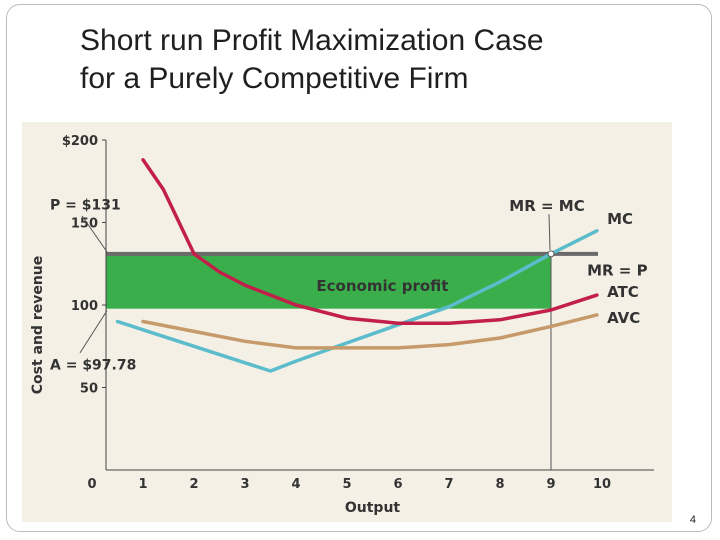  What do you see at coordinates (692, 520) in the screenshot?
I see `page-number: 4` at bounding box center [692, 520].